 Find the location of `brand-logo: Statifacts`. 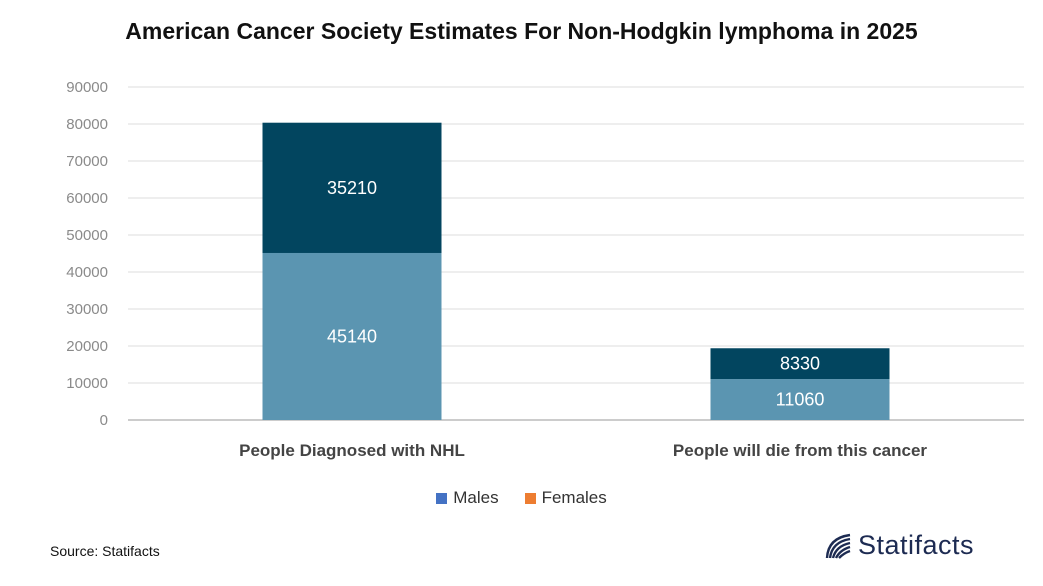

brand-logo: Statifacts is located at coordinates (899, 545).